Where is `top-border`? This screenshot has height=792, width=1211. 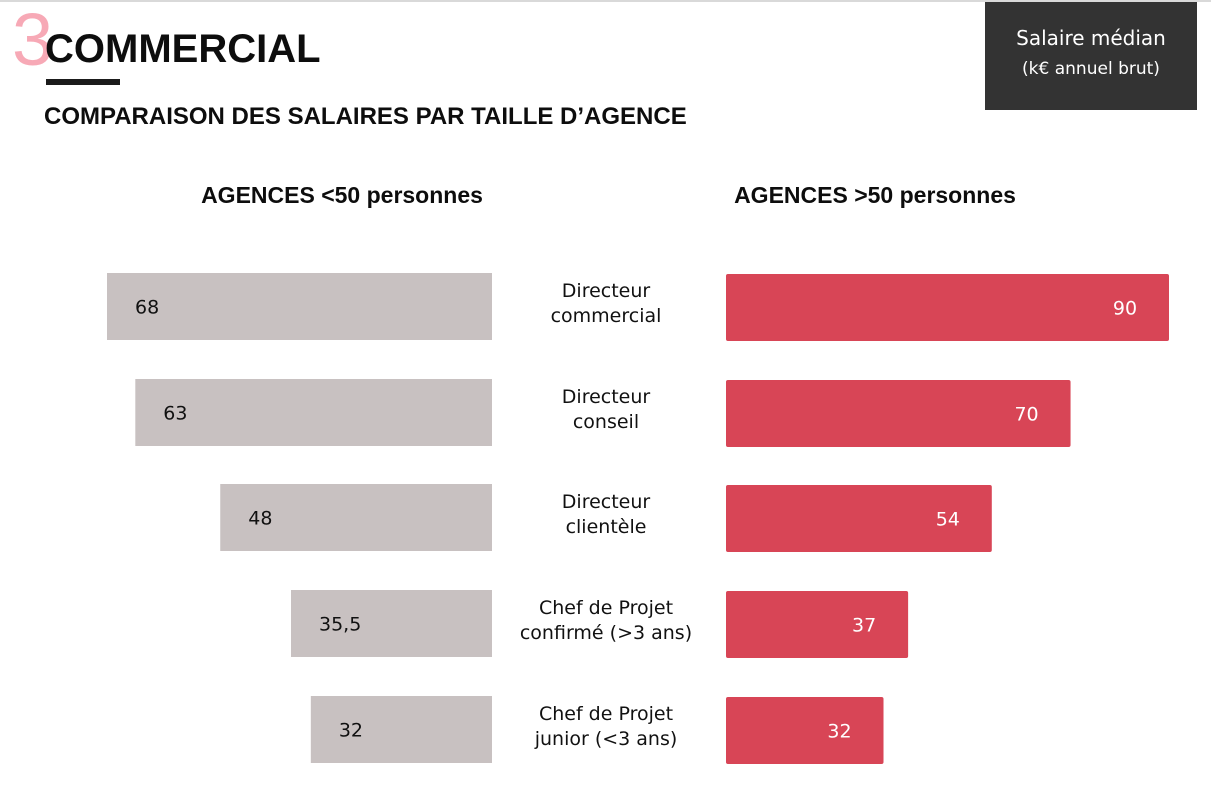
top-border is located at coordinates (605, 1).